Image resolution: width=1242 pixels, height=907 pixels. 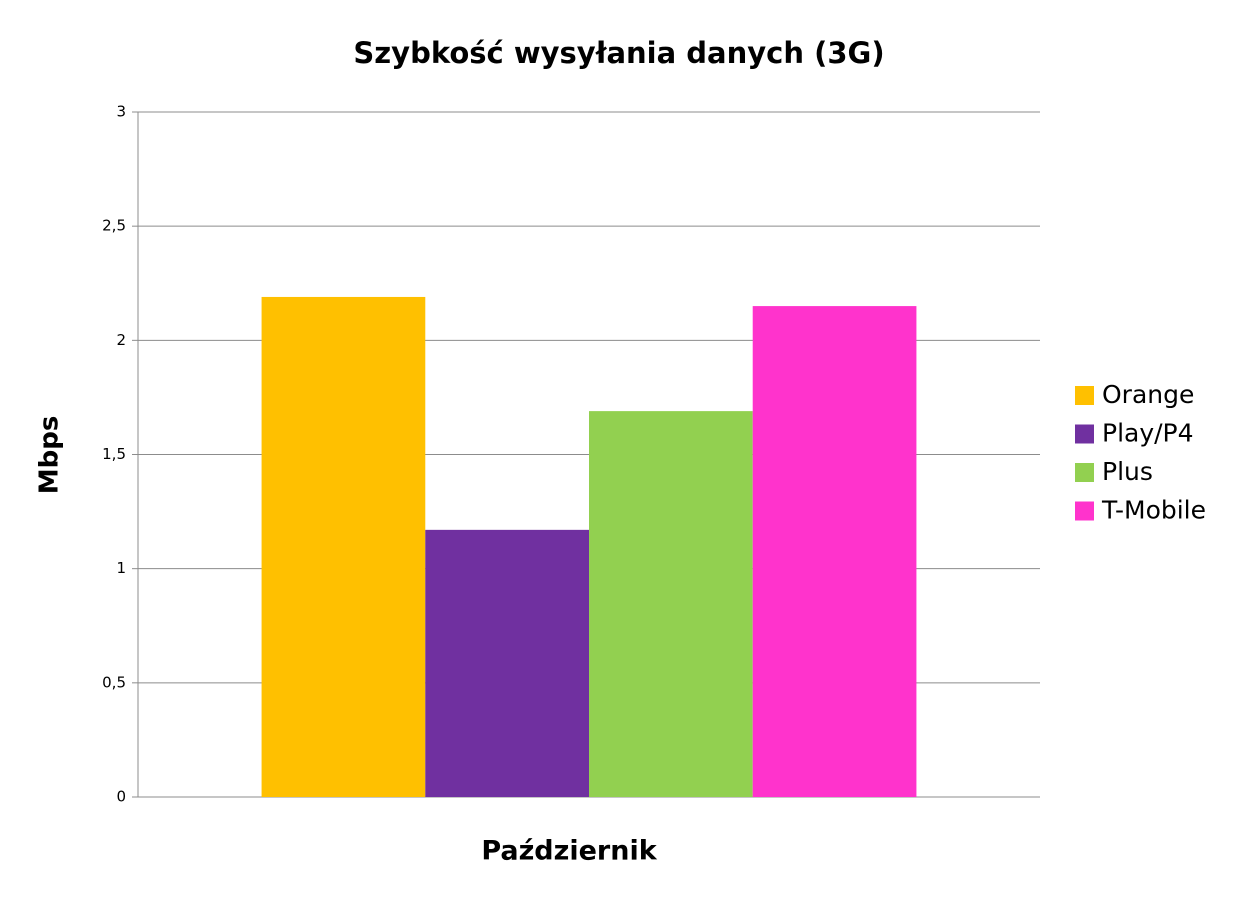 What do you see at coordinates (1148, 394) in the screenshot?
I see `legend-label: Orange` at bounding box center [1148, 394].